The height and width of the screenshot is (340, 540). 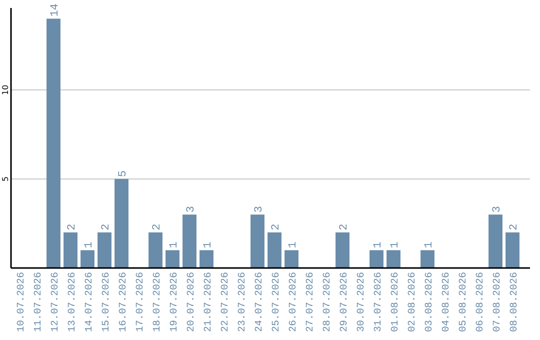 What do you see at coordinates (5, 90) in the screenshot?
I see `y-tick-label: 10` at bounding box center [5, 90].